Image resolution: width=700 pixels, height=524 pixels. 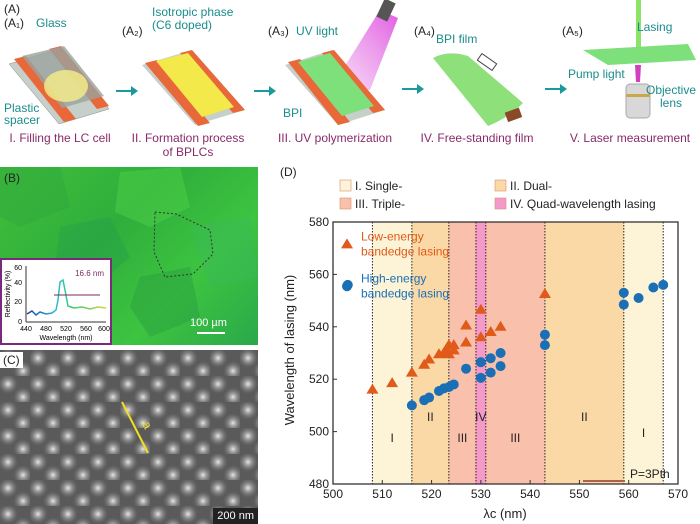 What do you see at coordinates (584, 417) in the screenshot?
I see `region-label-6: II` at bounding box center [584, 417].